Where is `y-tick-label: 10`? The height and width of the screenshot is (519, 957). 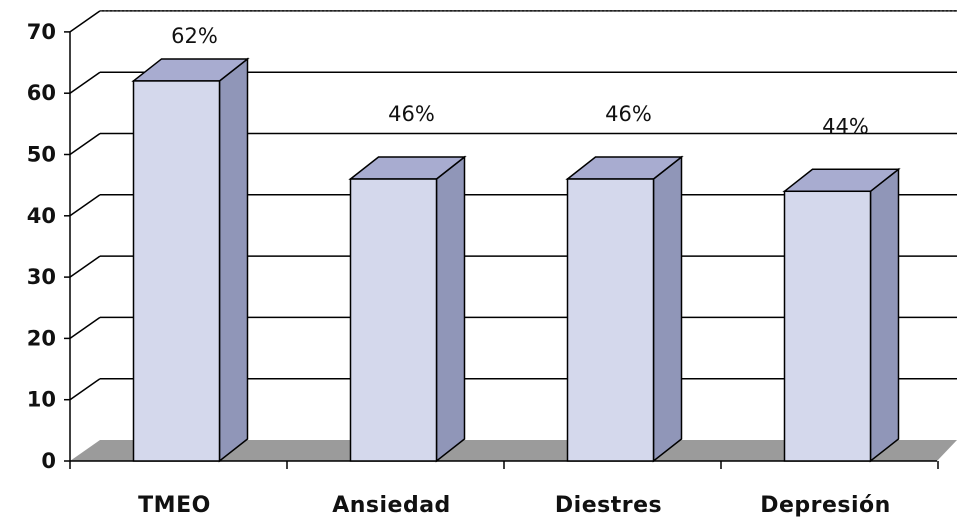
y-tick-label: 10 is located at coordinates (41, 400).